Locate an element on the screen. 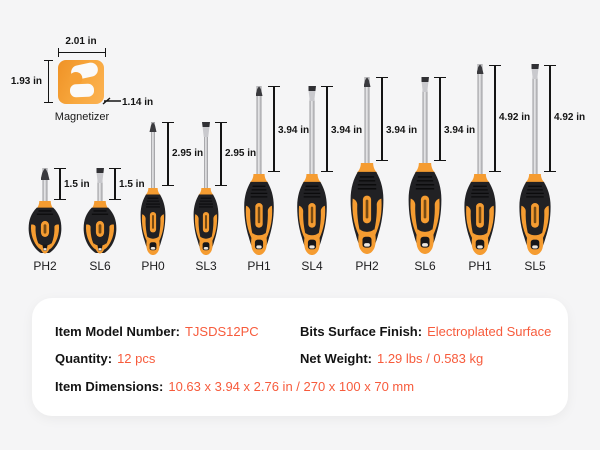 This screenshot has height=450, width=600. spec-quantity: Quantity: 12 pcs is located at coordinates (105, 359).